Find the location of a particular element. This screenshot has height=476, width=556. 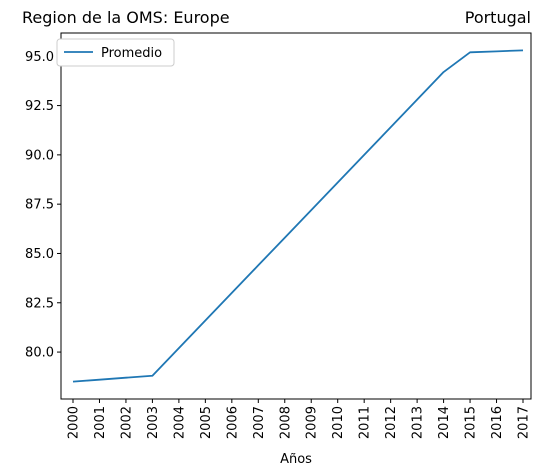

x-tick-label: 2007 is located at coordinates (259, 422).